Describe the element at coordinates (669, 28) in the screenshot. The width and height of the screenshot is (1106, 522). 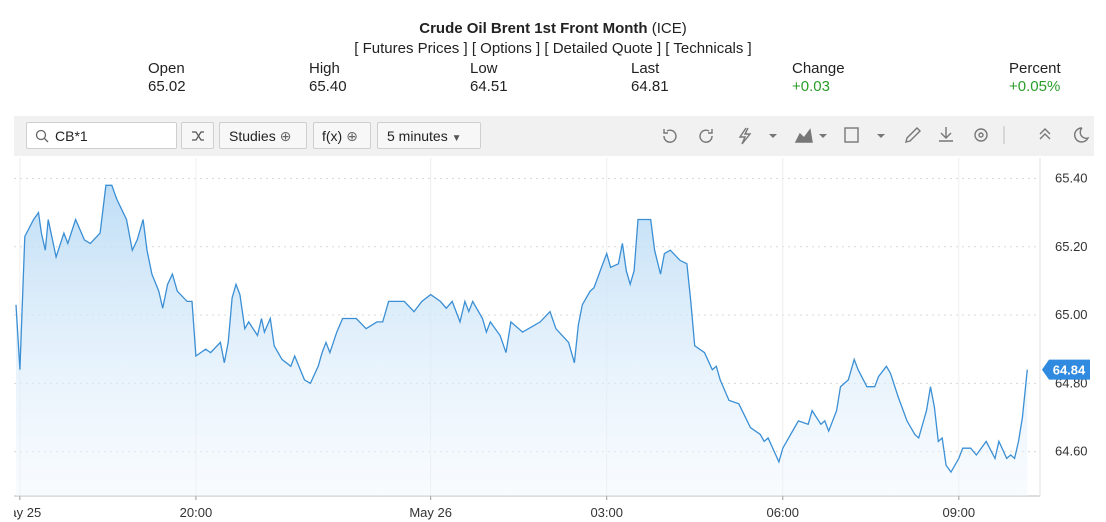
I see `exchange: (ICE)` at that location.